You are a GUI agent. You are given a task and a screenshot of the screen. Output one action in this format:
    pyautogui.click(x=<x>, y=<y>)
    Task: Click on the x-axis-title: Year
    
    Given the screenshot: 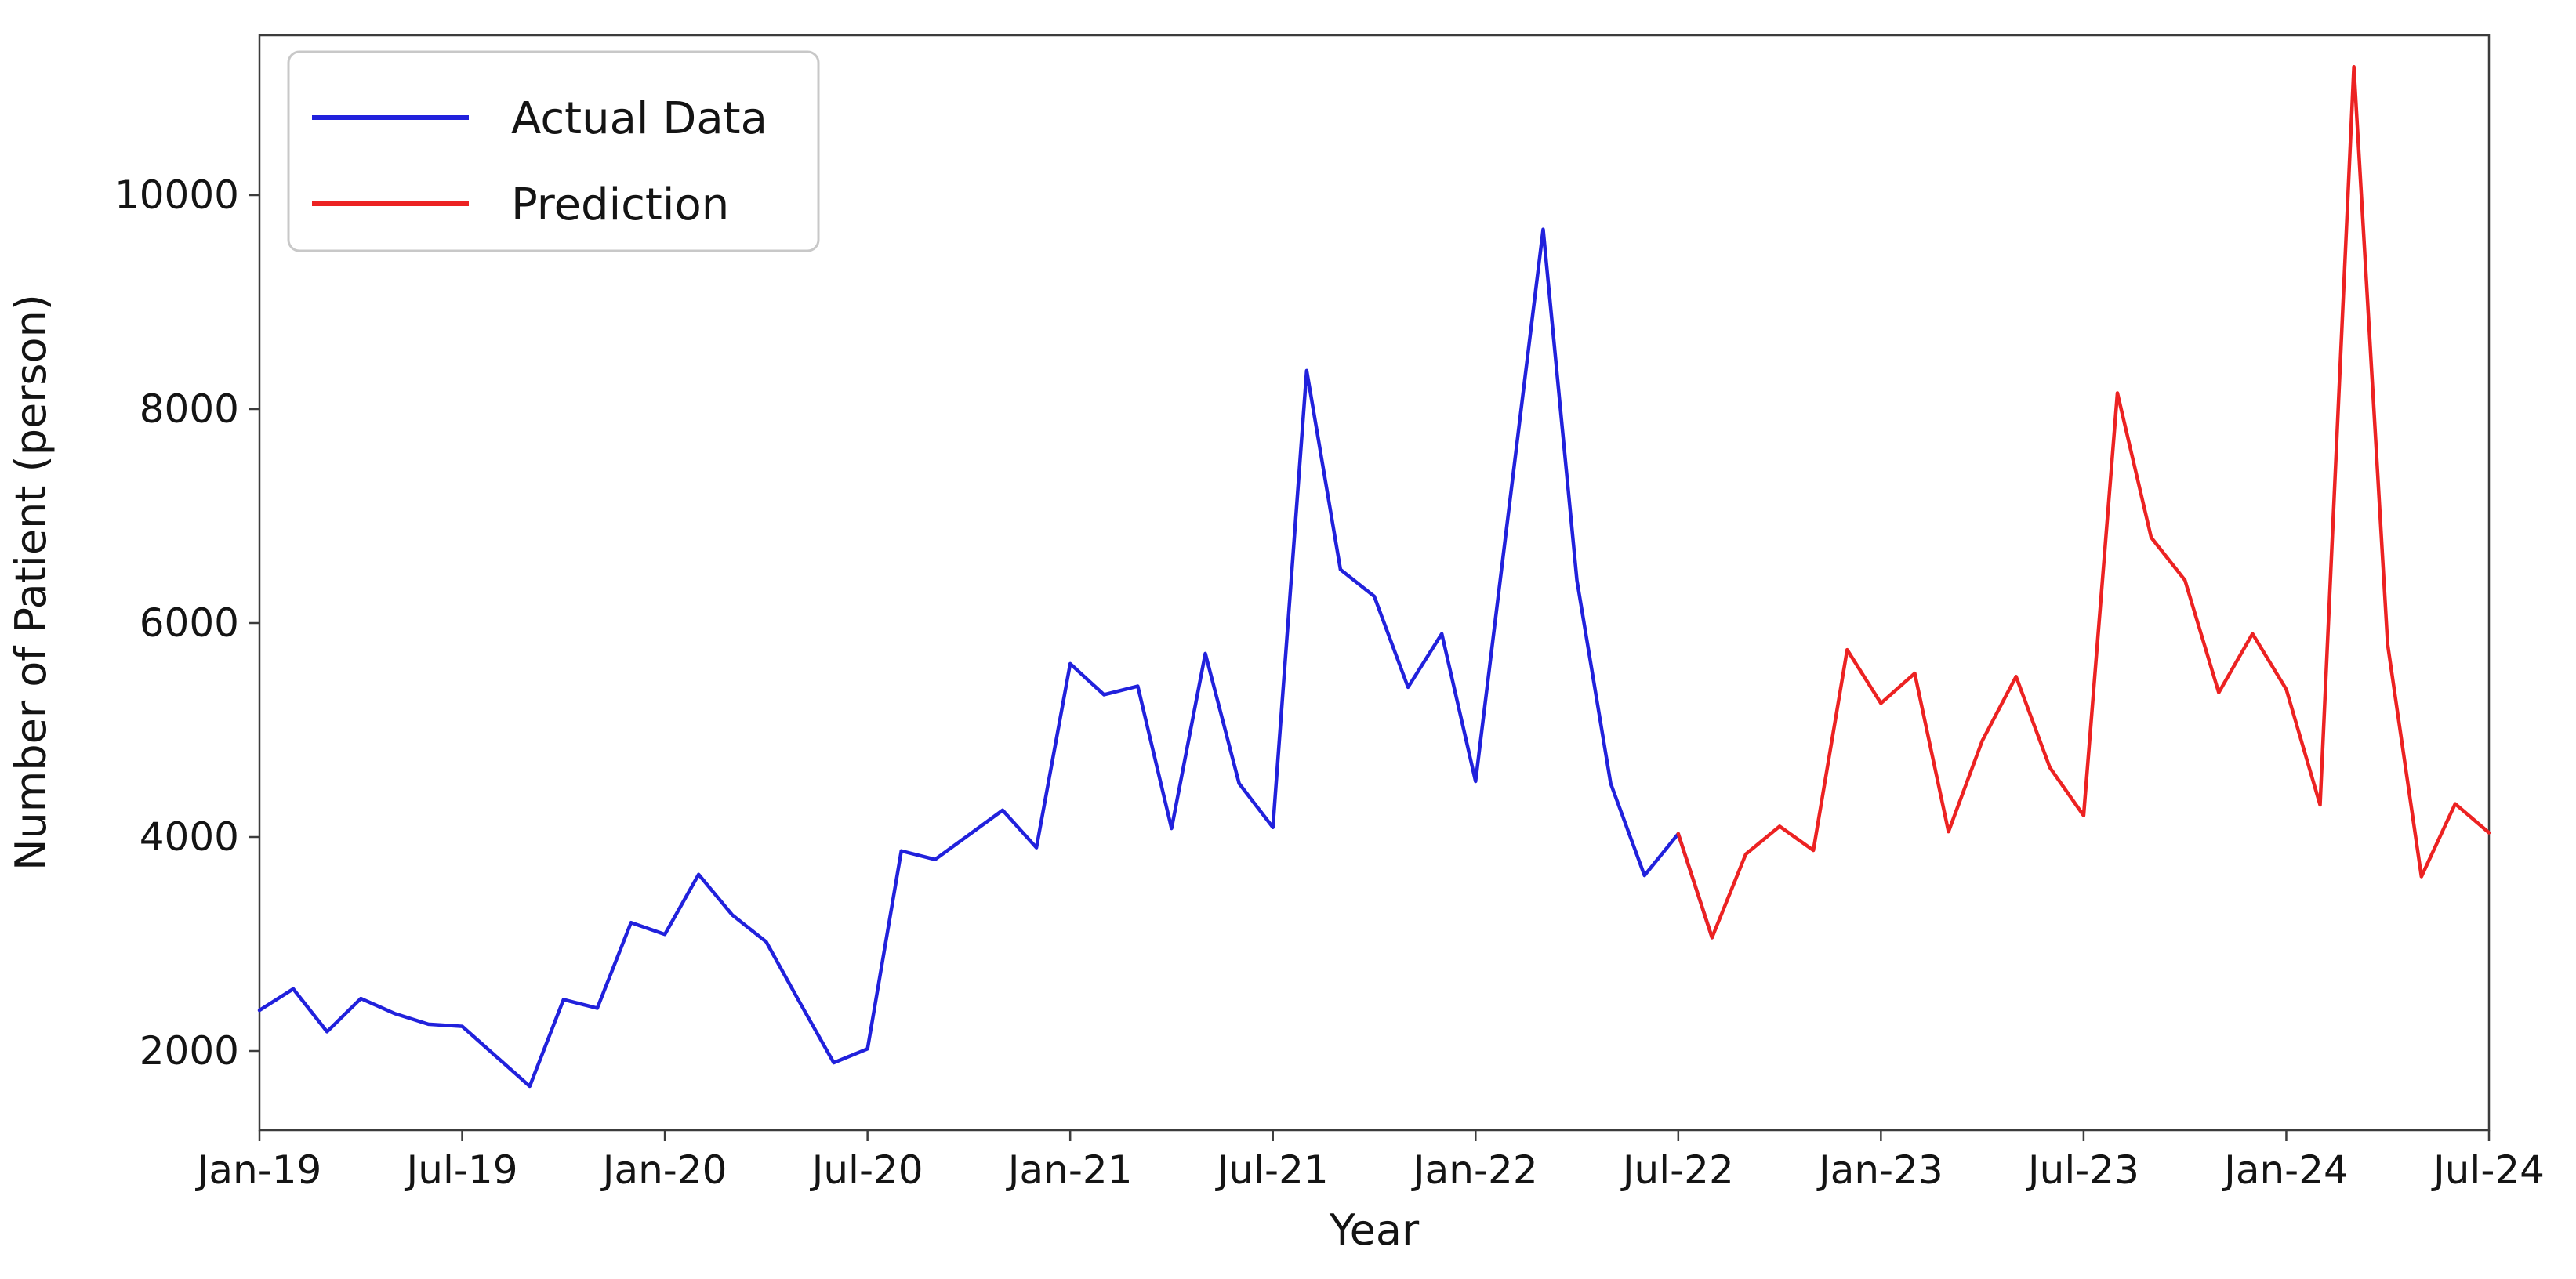 What is the action you would take?
    pyautogui.click(x=1375, y=1230)
    